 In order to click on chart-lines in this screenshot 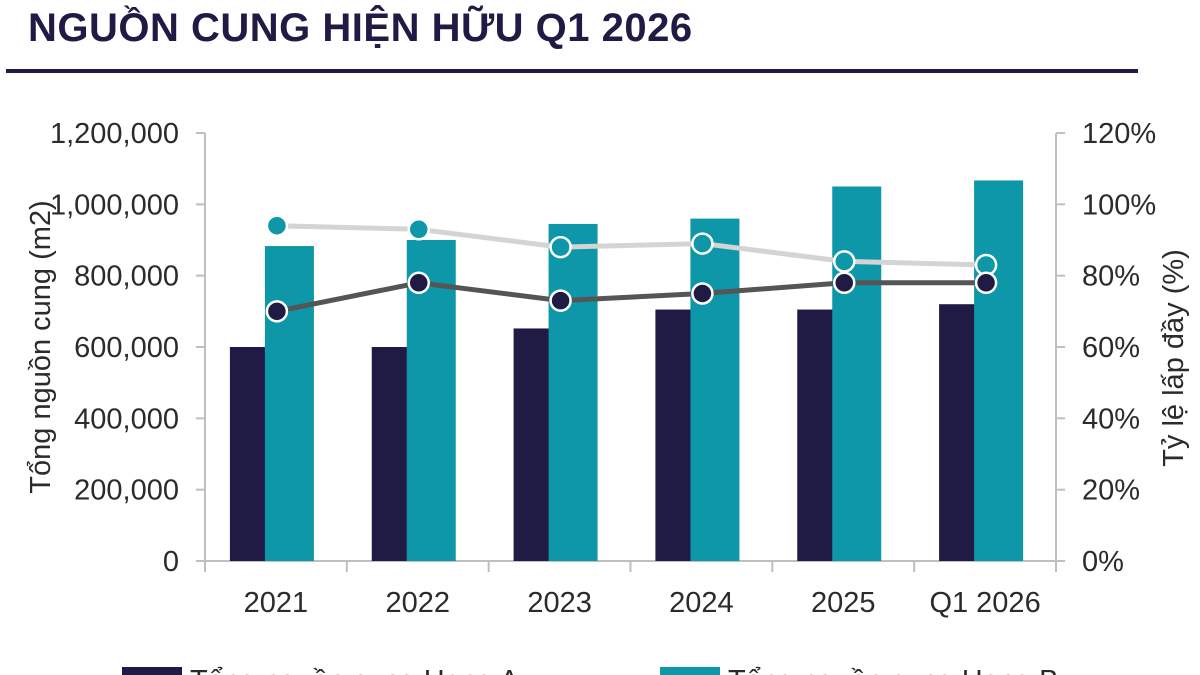, I will do `click(631, 268)`.